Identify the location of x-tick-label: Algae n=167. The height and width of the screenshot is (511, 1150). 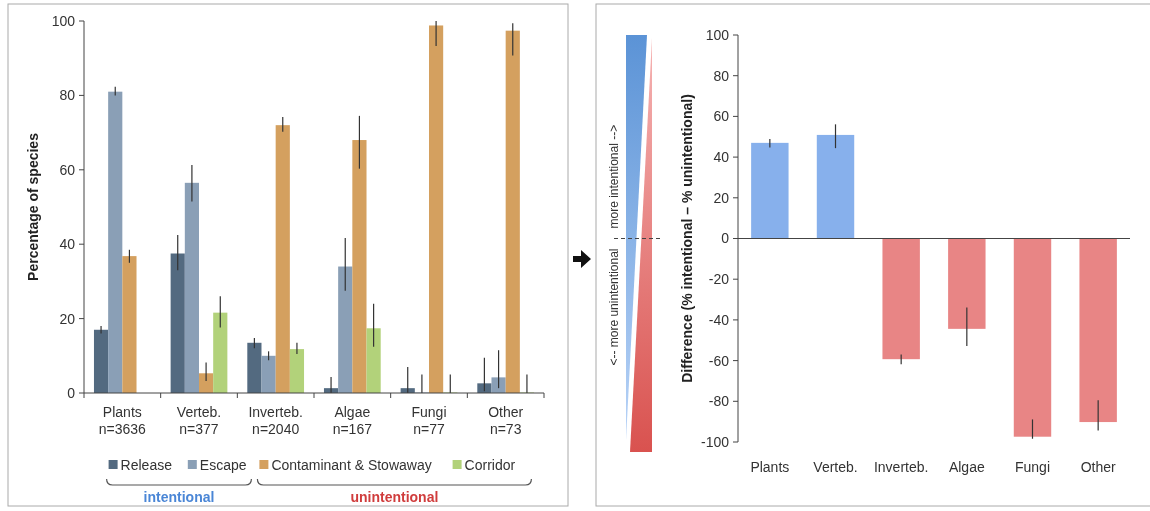
(352, 420).